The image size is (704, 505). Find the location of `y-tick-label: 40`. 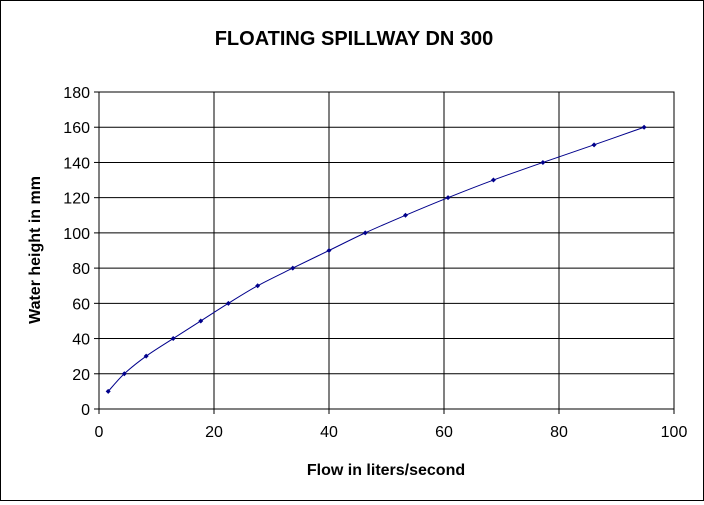

y-tick-label: 40 is located at coordinates (81, 340).